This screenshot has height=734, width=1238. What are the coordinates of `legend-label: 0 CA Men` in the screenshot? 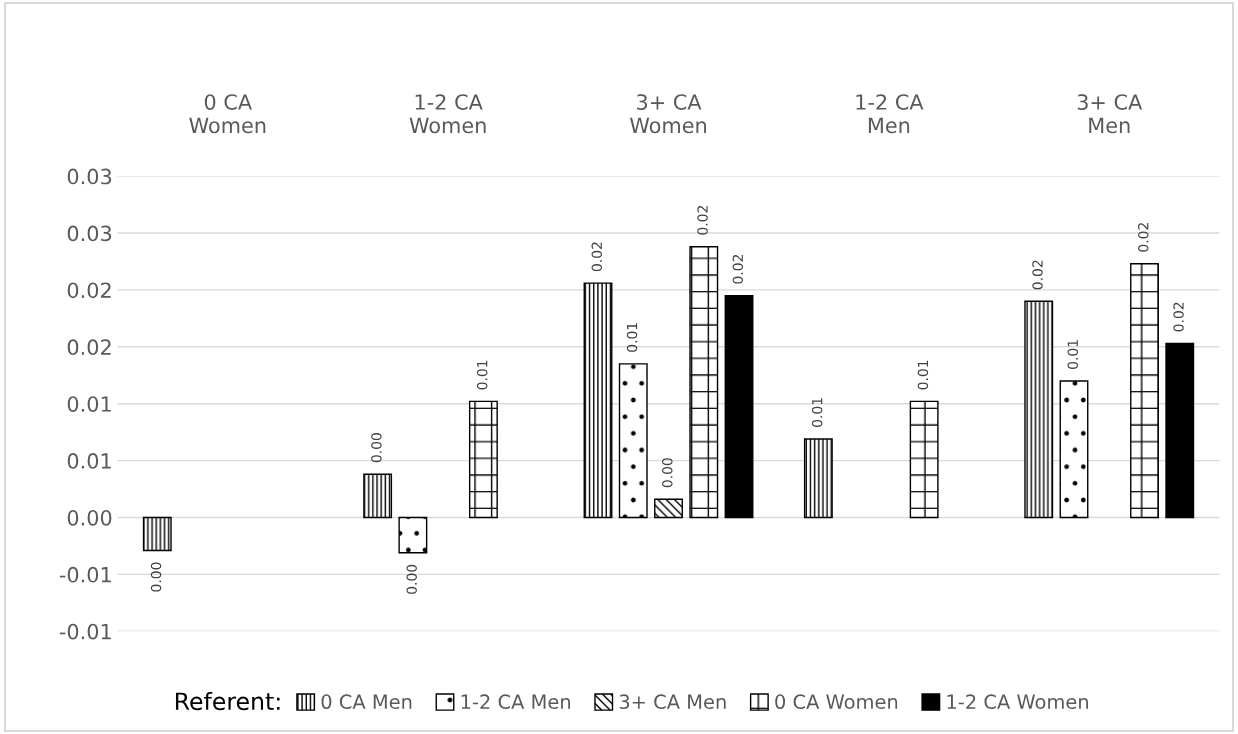 It's located at (366, 702).